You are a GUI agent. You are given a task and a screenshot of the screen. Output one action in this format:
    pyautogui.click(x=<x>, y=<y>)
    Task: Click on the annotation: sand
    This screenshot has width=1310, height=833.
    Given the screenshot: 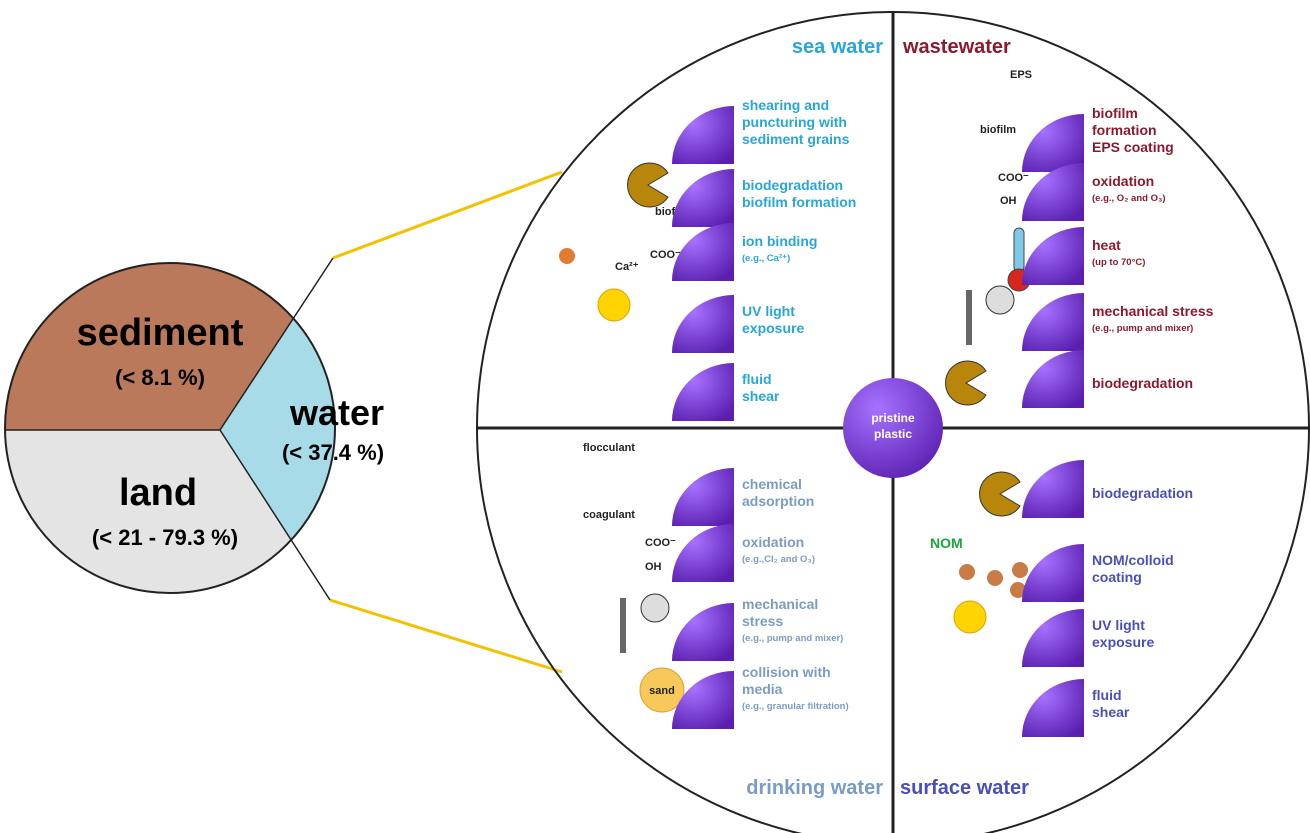 What is the action you would take?
    pyautogui.click(x=662, y=691)
    